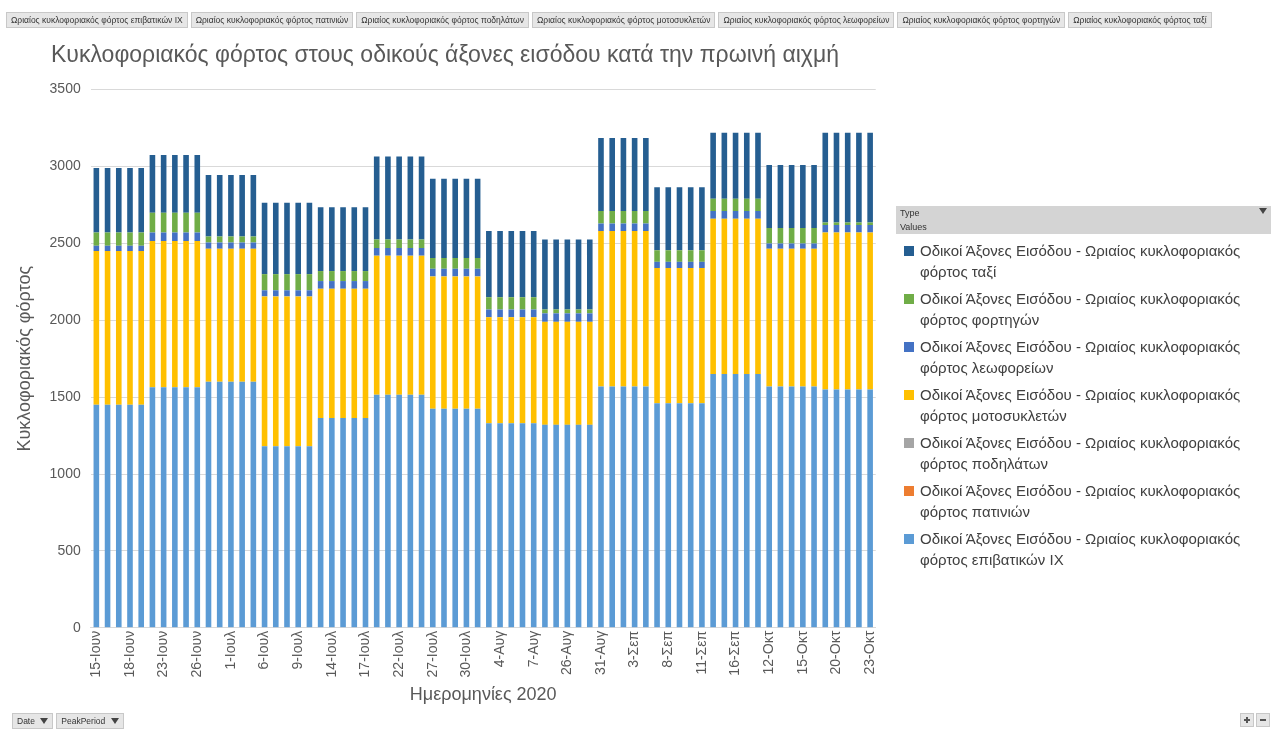 The width and height of the screenshot is (1275, 733). Describe the element at coordinates (1083, 227) in the screenshot. I see `text: Values` at that location.